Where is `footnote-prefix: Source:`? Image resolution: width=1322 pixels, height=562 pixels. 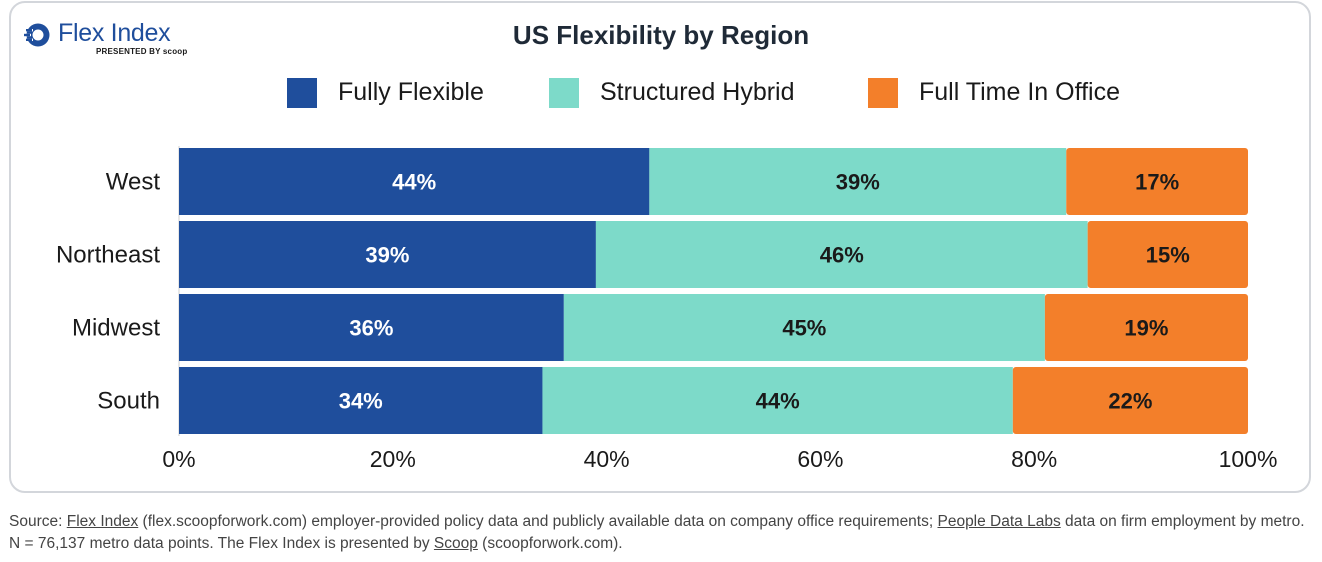 footnote-prefix: Source: is located at coordinates (38, 521).